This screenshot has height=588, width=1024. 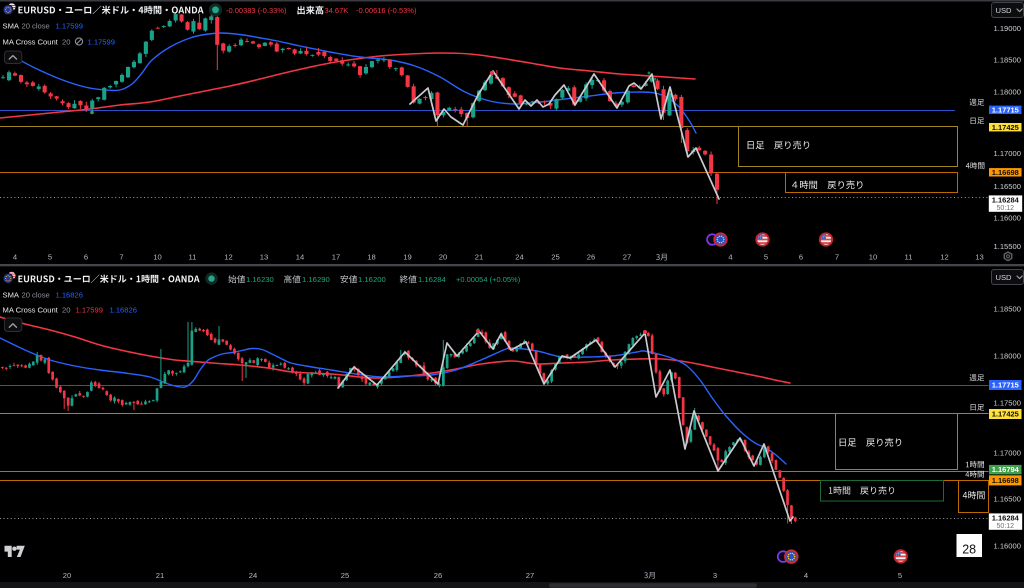 I want to click on svg-text: 1.16290, so click(x=316, y=279).